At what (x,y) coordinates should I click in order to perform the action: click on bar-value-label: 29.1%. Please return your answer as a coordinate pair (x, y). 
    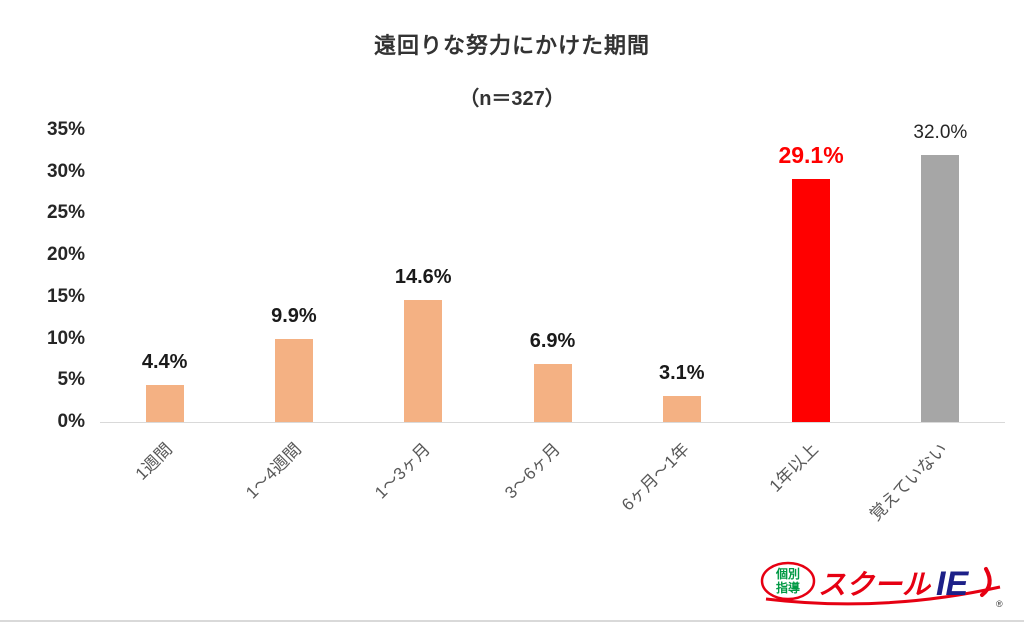
    Looking at the image, I should click on (811, 155).